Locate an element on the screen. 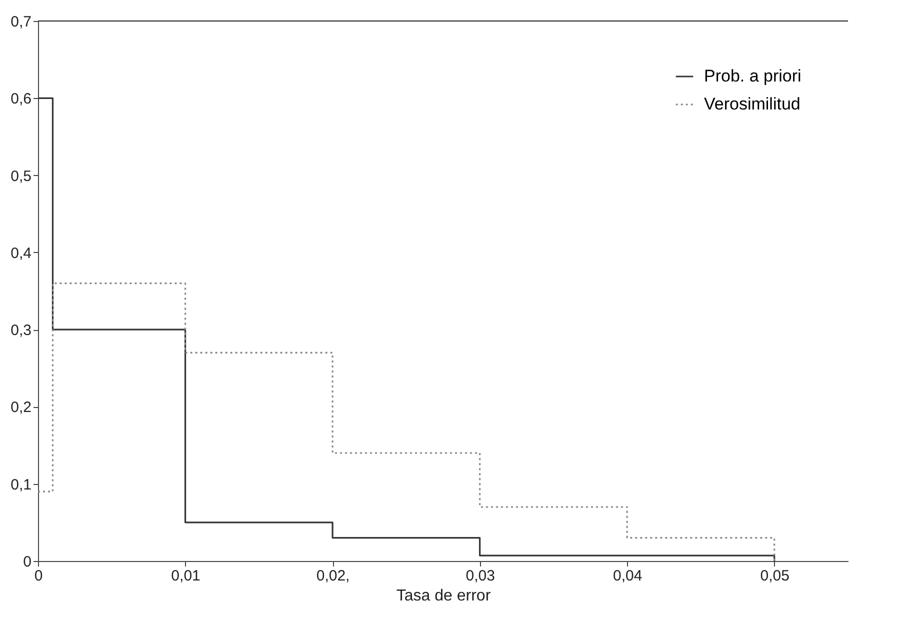  x-tick-label: 0,03 is located at coordinates (480, 576).